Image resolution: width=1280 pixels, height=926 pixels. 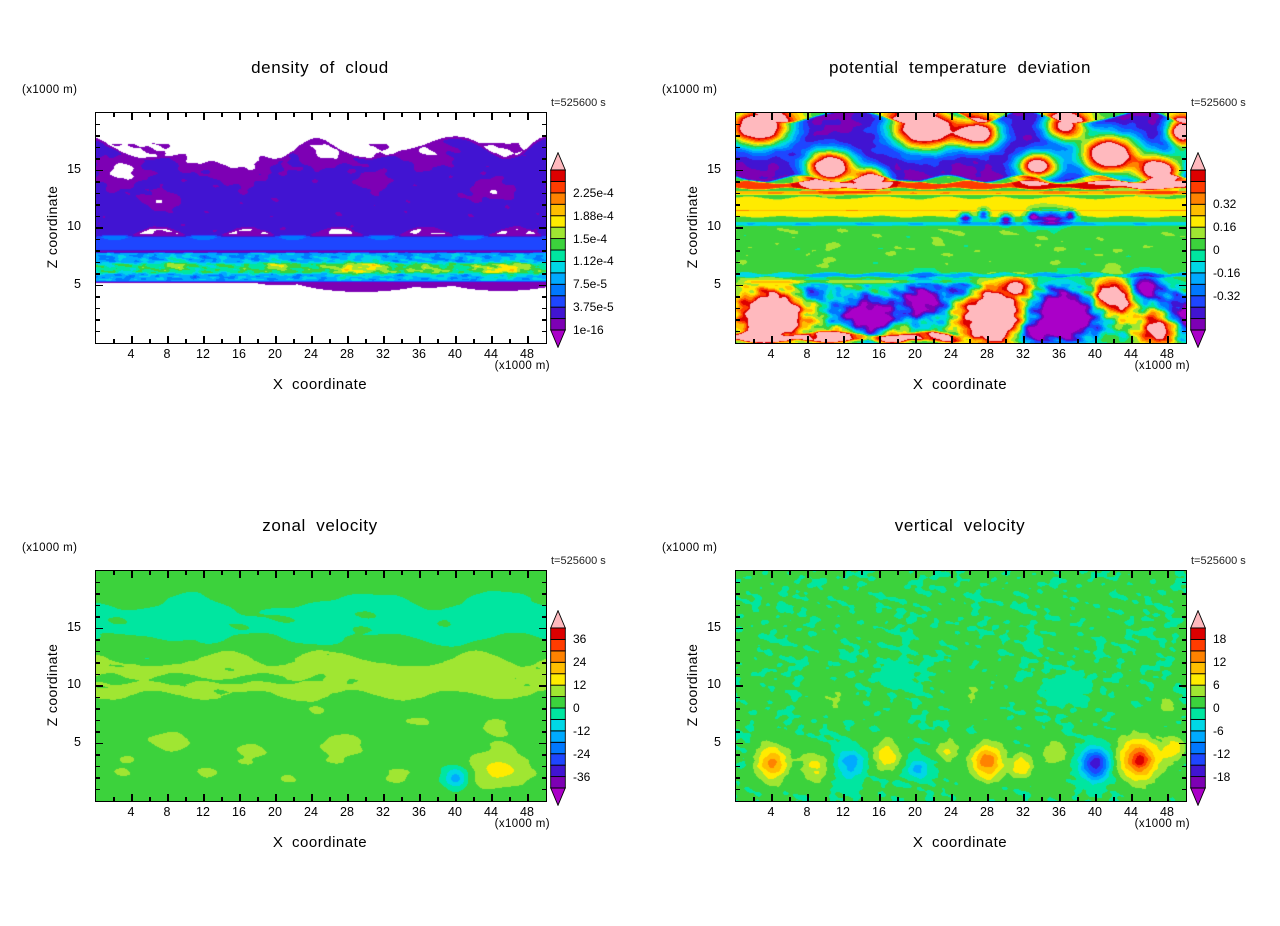 I want to click on panel-title: zonal velocity, so click(x=320, y=525).